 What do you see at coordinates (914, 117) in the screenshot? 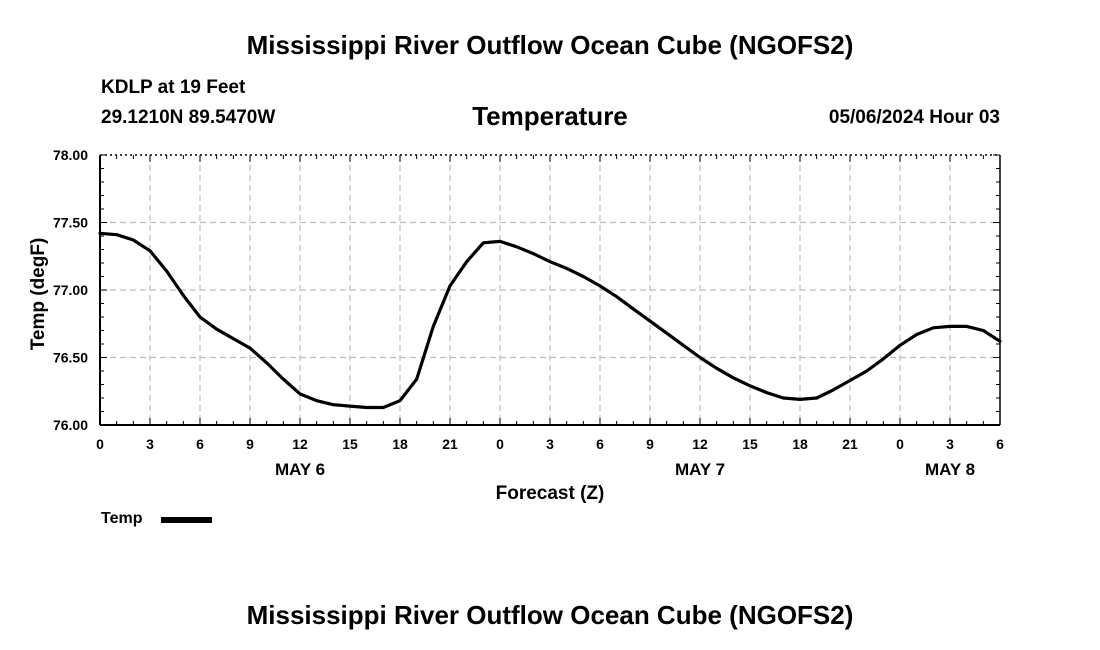
I see `forecast-datetime: 05/06/2024 Hour 03` at bounding box center [914, 117].